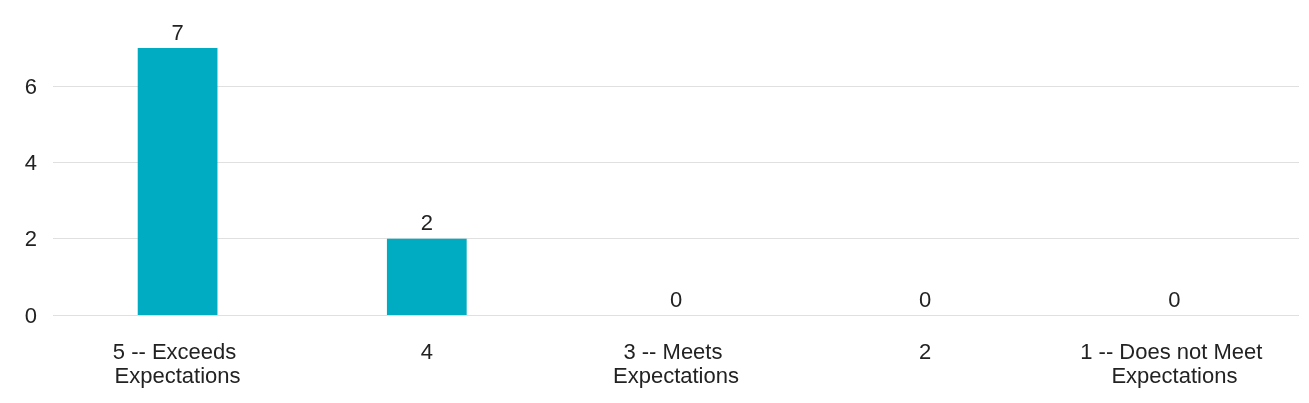  What do you see at coordinates (30, 86) in the screenshot?
I see `y-tick-label: 6` at bounding box center [30, 86].